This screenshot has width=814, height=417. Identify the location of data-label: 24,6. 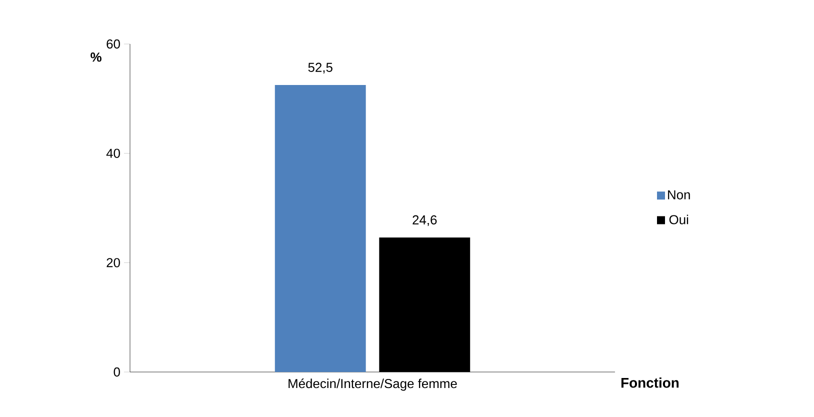
(424, 220).